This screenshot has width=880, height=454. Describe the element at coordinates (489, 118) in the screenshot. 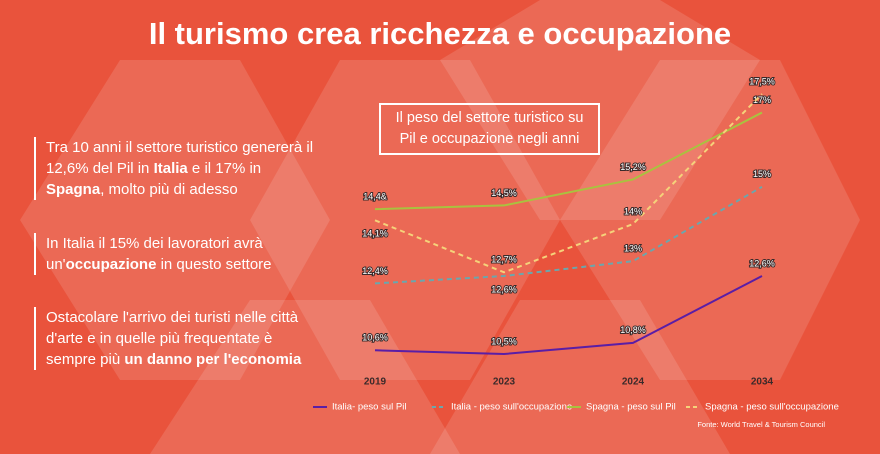

I see `chart-title-line: Il peso del settore turistico su` at that location.